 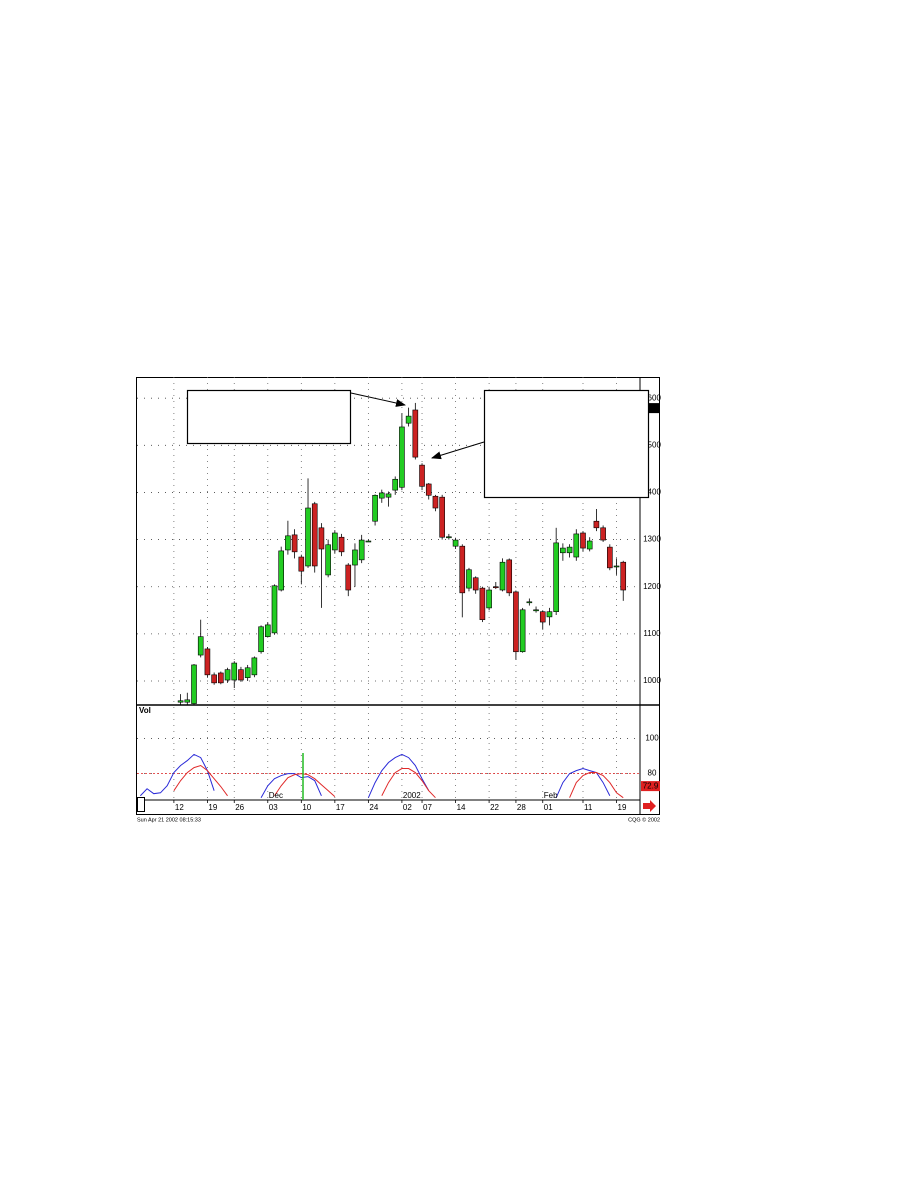 I want to click on y-tick-label: 1600, so click(x=652, y=397).